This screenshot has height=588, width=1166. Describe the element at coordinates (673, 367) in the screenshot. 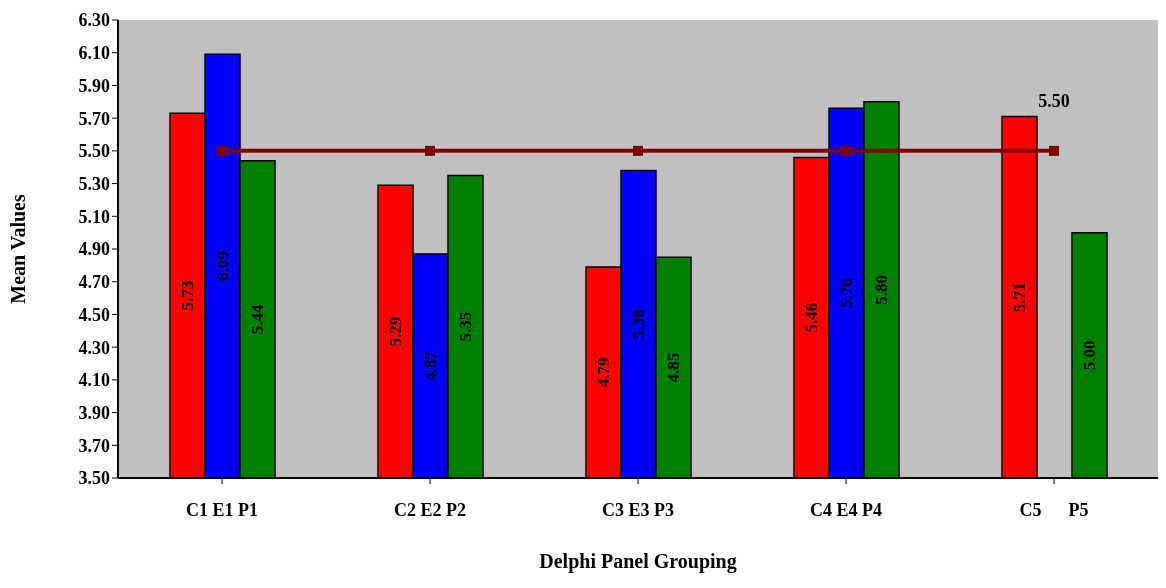

I see `data-label: 4.85` at that location.